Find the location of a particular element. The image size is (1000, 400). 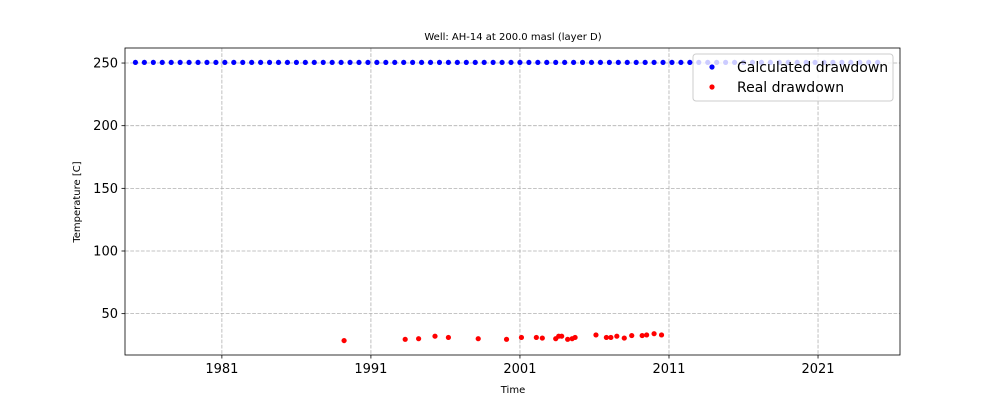

legend: Calculated drawdown Real drawdown is located at coordinates (793, 77).